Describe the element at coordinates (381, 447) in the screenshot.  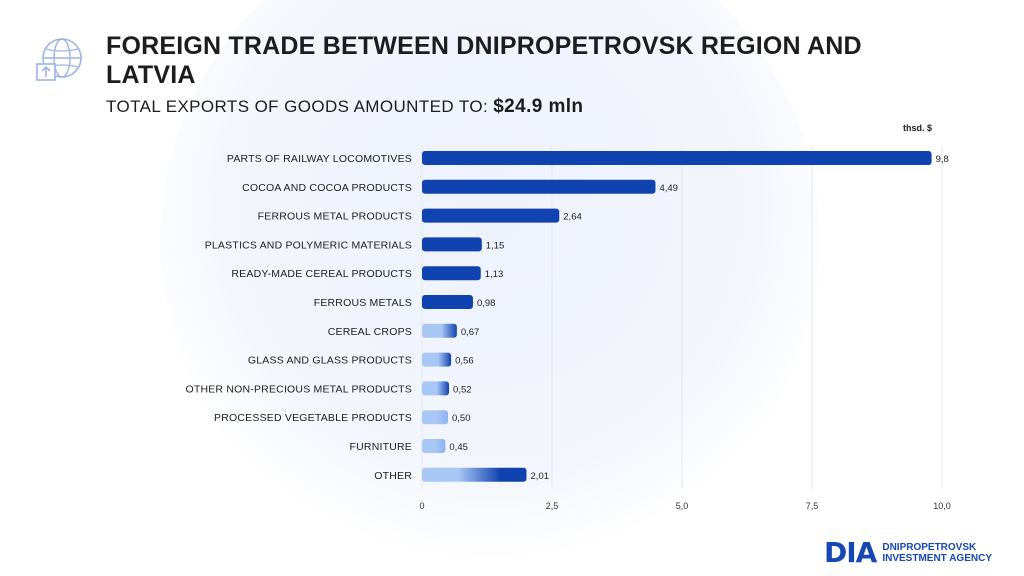
I see `category-label: FURNITURE` at that location.